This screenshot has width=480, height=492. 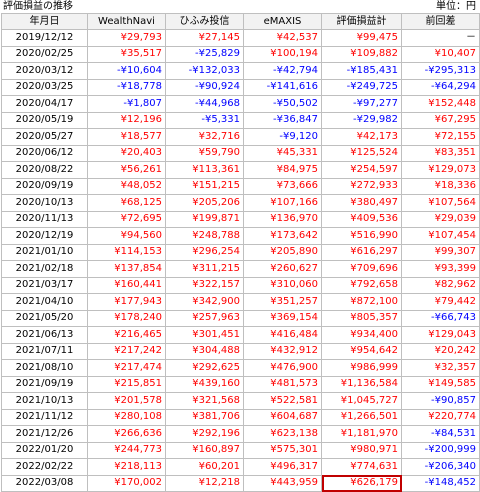 I want to click on date-cell: 2020/11/13, so click(x=44, y=219).